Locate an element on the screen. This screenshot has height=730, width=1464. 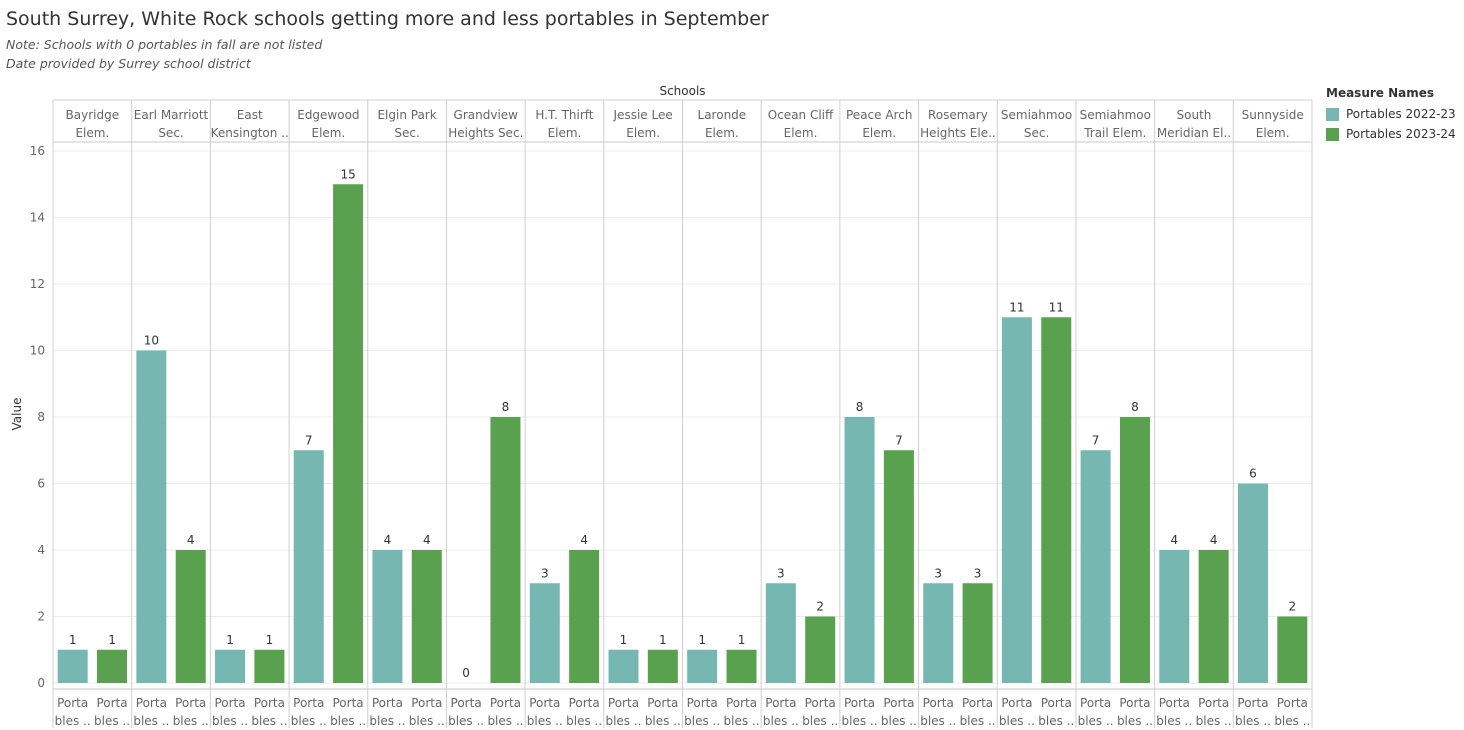
legend-item-2022-23: Portables 2022-23 is located at coordinates (1391, 114).